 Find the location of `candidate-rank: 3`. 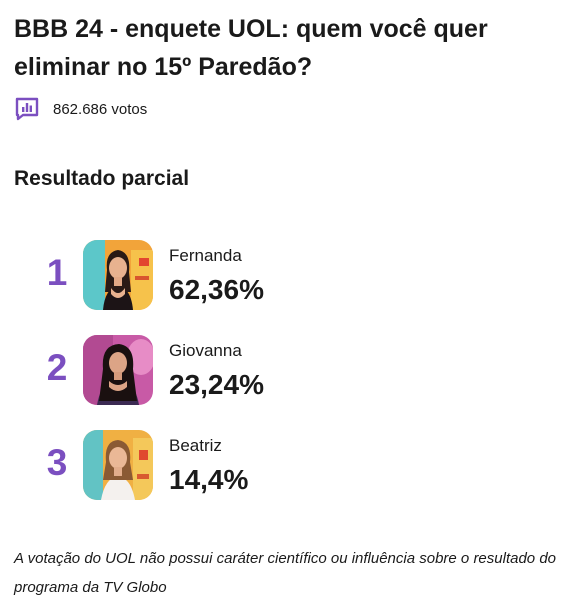

candidate-rank: 3 is located at coordinates (57, 462).